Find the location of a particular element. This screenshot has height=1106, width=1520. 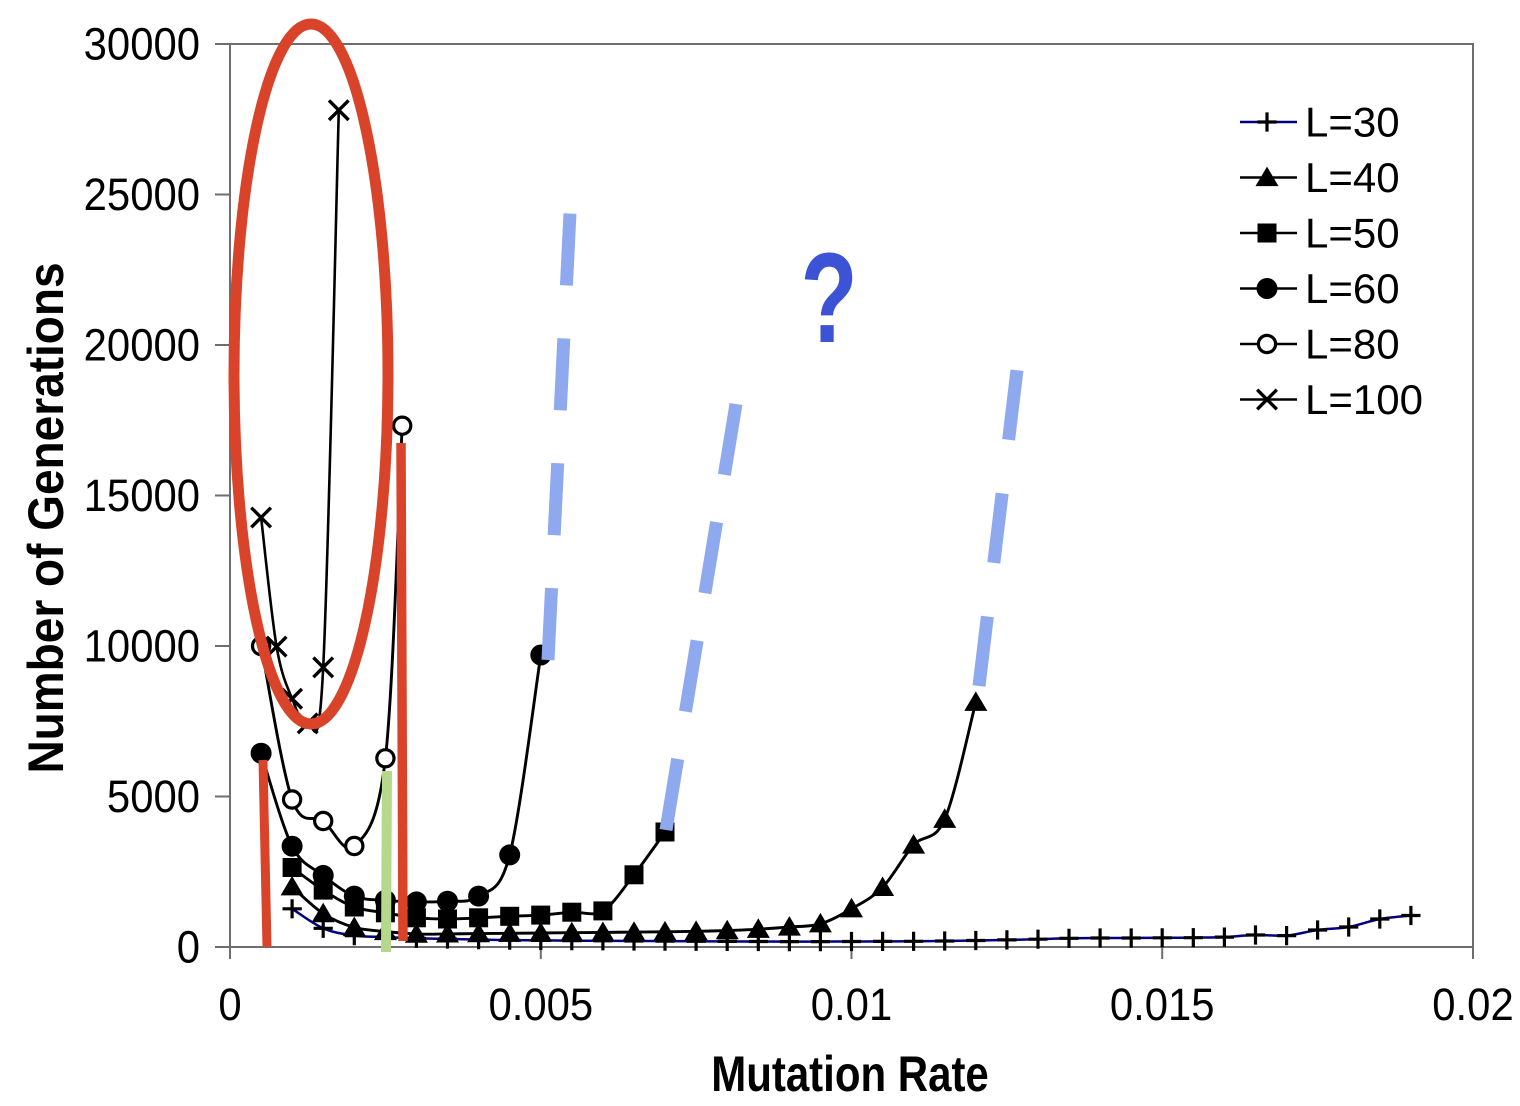

svg-text: 15000 is located at coordinates (142, 497).